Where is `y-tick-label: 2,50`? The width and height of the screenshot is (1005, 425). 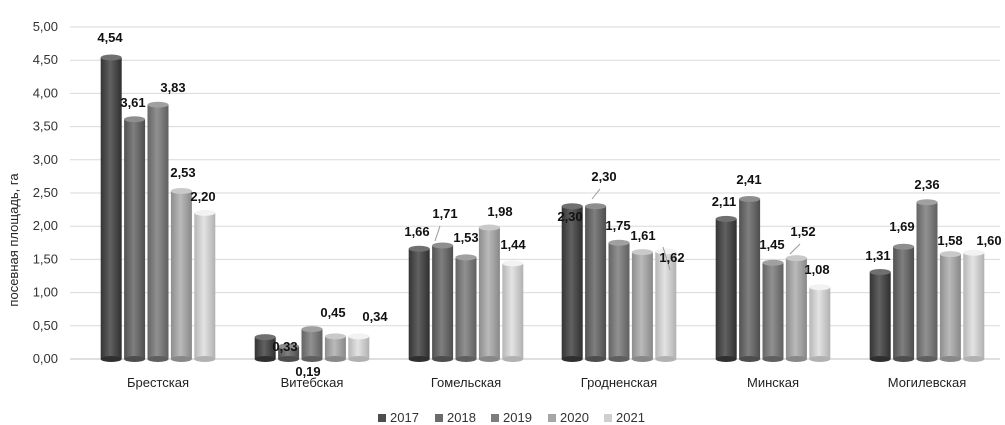 y-tick-label: 2,50 is located at coordinates (45, 192).